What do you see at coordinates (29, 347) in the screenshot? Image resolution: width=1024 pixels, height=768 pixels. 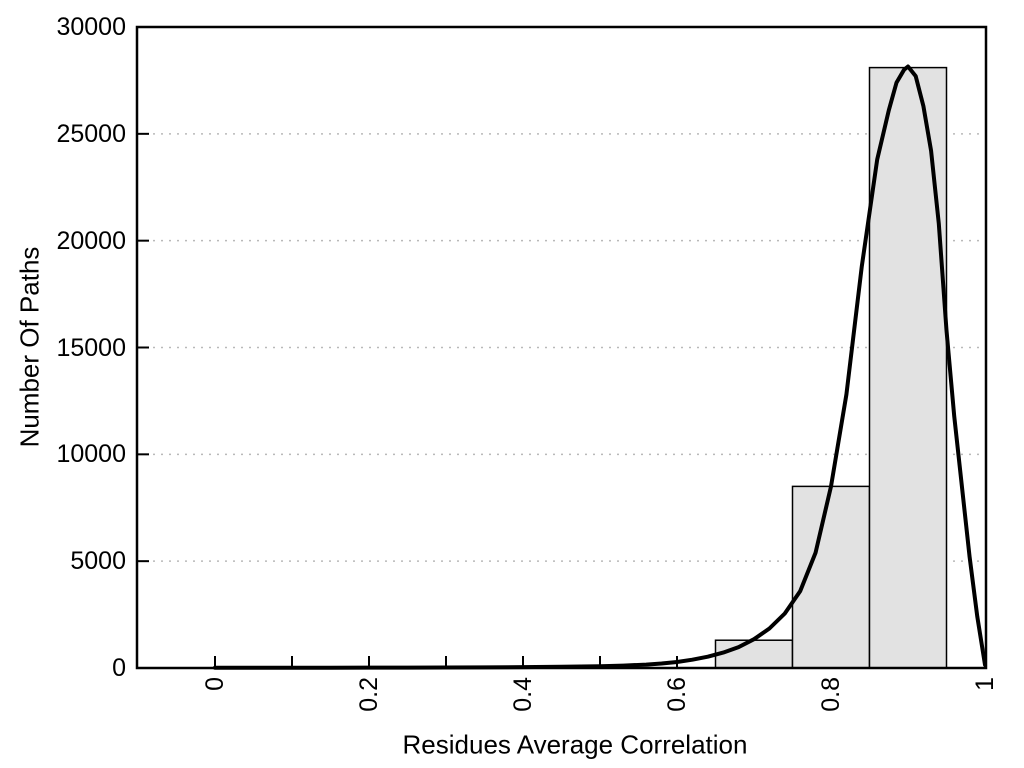 I see `y-axis-title: Number Of Paths` at bounding box center [29, 347].